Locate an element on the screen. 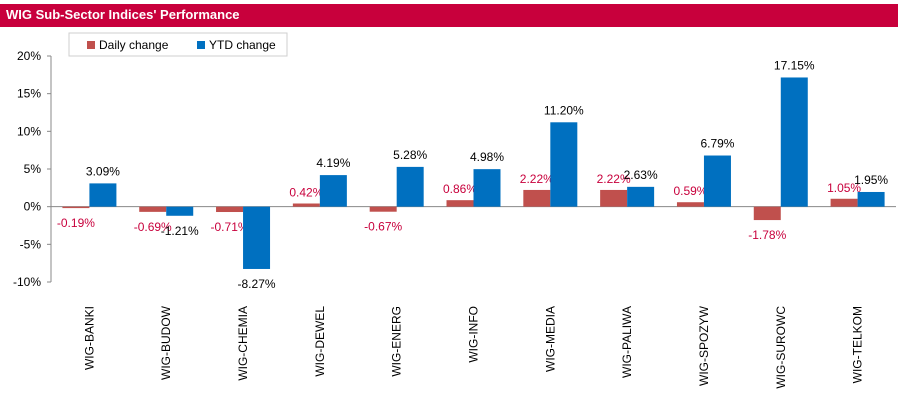 The height and width of the screenshot is (408, 898). legend-swatch-ytd-change is located at coordinates (201, 45).